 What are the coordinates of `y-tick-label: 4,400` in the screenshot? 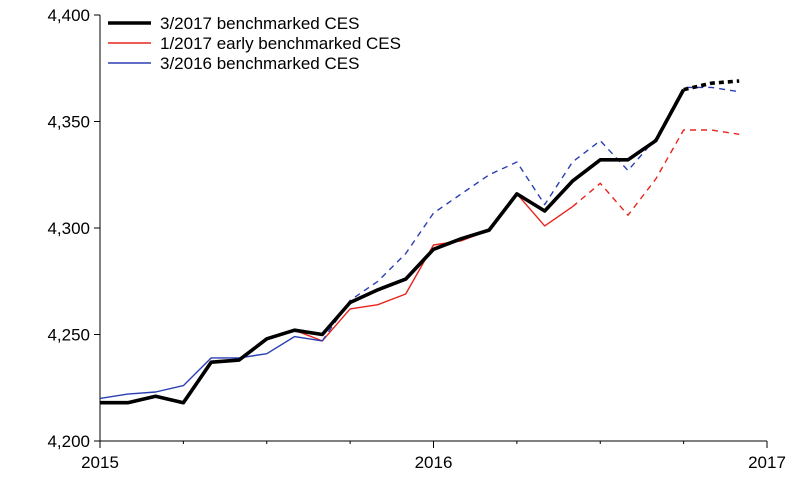 It's located at (68, 15).